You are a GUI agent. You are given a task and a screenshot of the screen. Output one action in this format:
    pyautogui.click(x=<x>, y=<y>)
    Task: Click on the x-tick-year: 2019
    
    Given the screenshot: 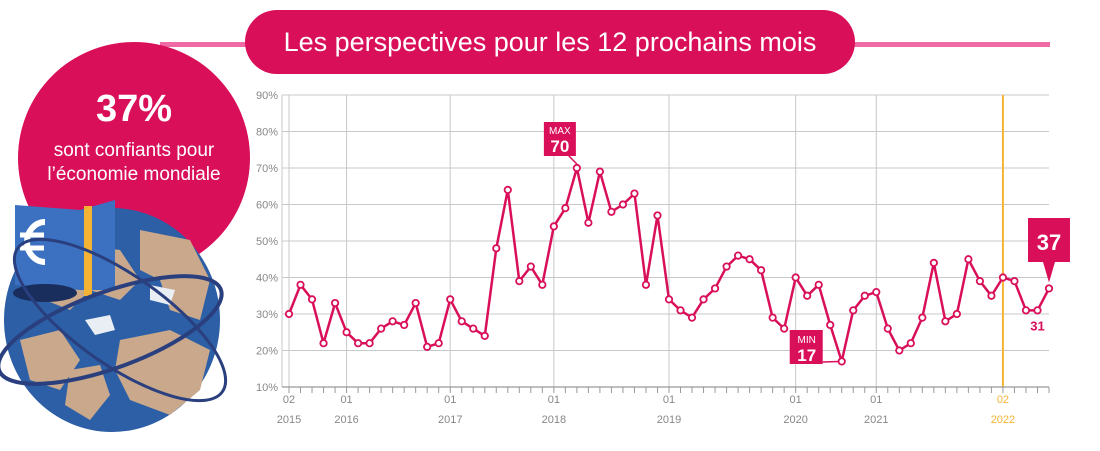 What is the action you would take?
    pyautogui.click(x=669, y=420)
    